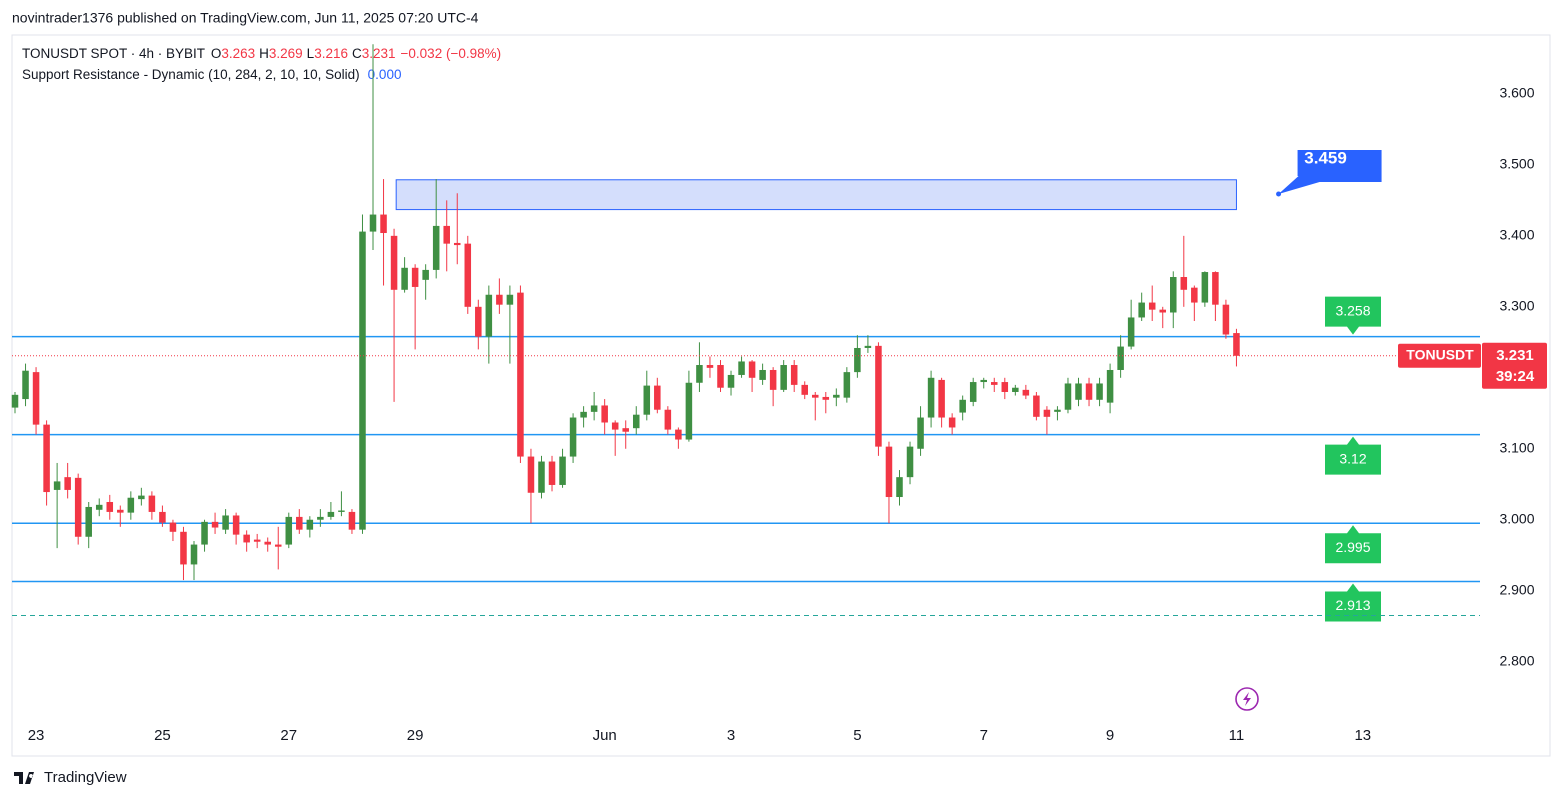 Image resolution: width=1563 pixels, height=800 pixels. Describe the element at coordinates (984, 735) in the screenshot. I see `x-tick-label: 7` at that location.